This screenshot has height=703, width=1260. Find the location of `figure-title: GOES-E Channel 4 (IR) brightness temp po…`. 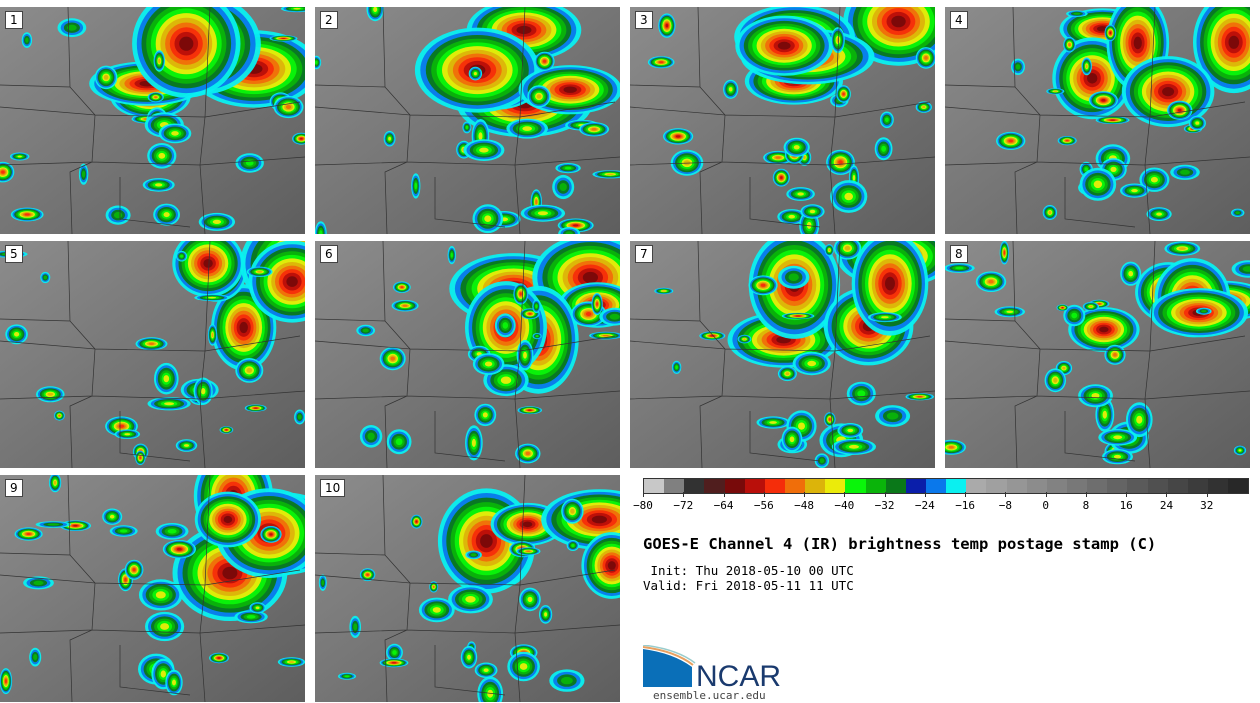

figure-title: GOES-E Channel 4 (IR) brightness temp po… is located at coordinates (900, 544).